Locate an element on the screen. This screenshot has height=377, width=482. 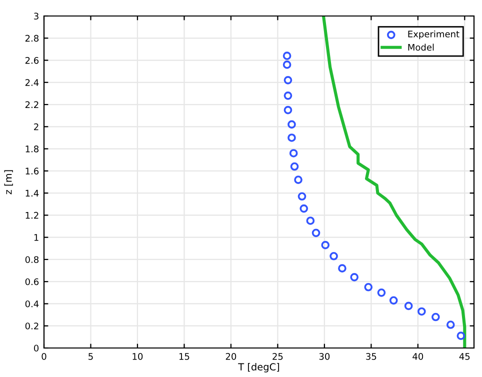
x-tick-label: 45 is located at coordinates (464, 356).